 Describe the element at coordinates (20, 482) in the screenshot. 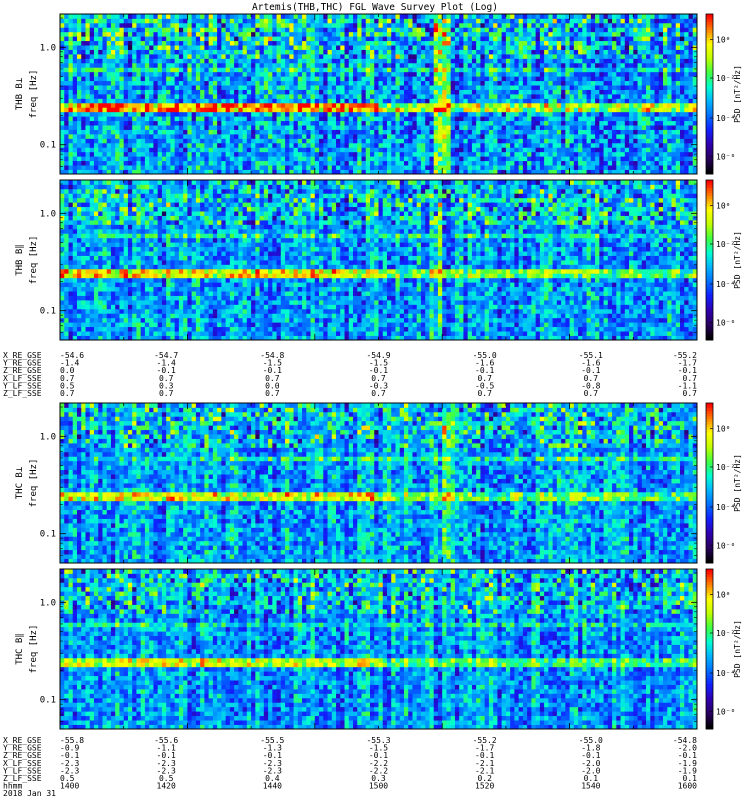

I see `panel-label: THC B⊥` at that location.